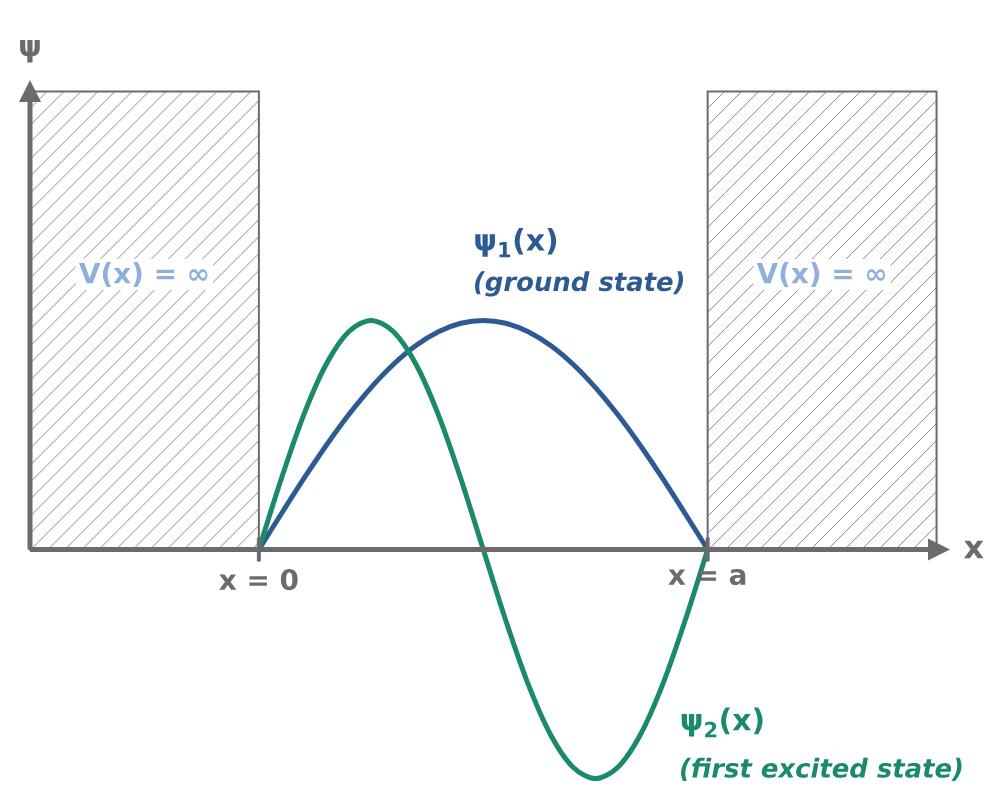 Image resolution: width=1005 pixels, height=802 pixels. What do you see at coordinates (30, 51) in the screenshot?
I see `text: ψ` at bounding box center [30, 51].